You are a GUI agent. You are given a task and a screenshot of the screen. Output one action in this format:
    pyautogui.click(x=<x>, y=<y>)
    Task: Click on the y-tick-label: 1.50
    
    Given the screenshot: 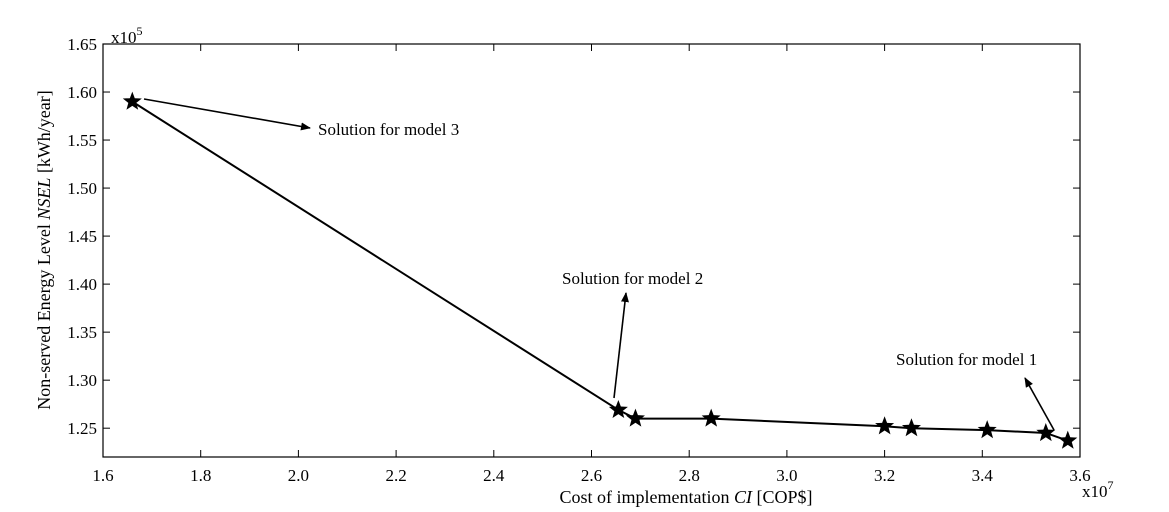 What is the action you would take?
    pyautogui.click(x=82, y=188)
    